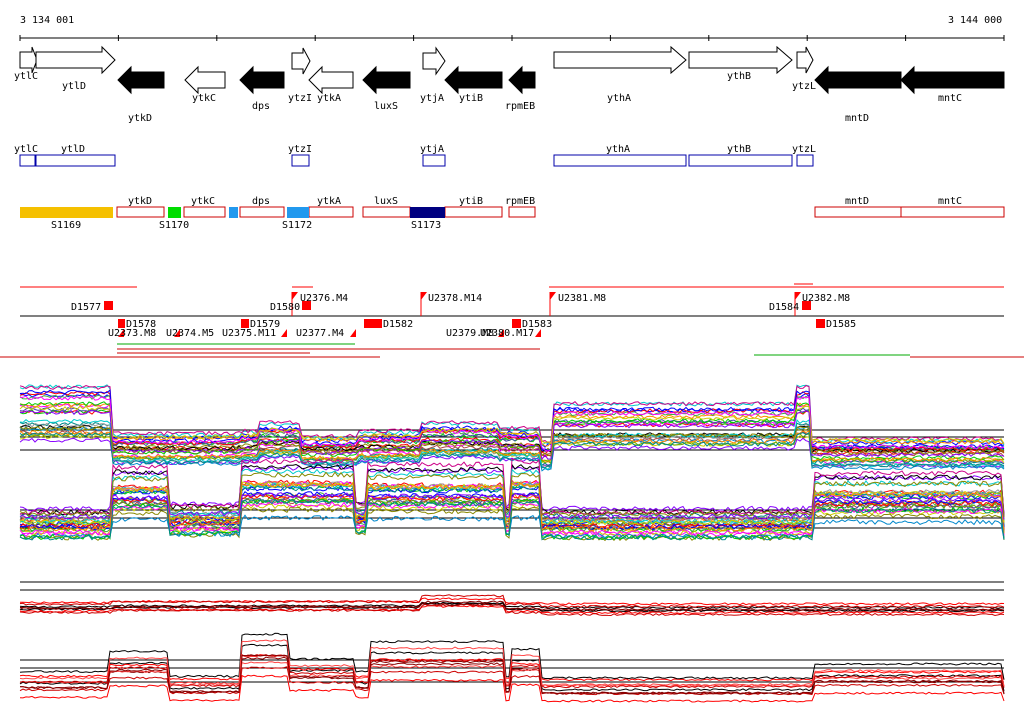  Describe the element at coordinates (75, 68) in the screenshot. I see `gene-ytlD: ytlD` at that location.